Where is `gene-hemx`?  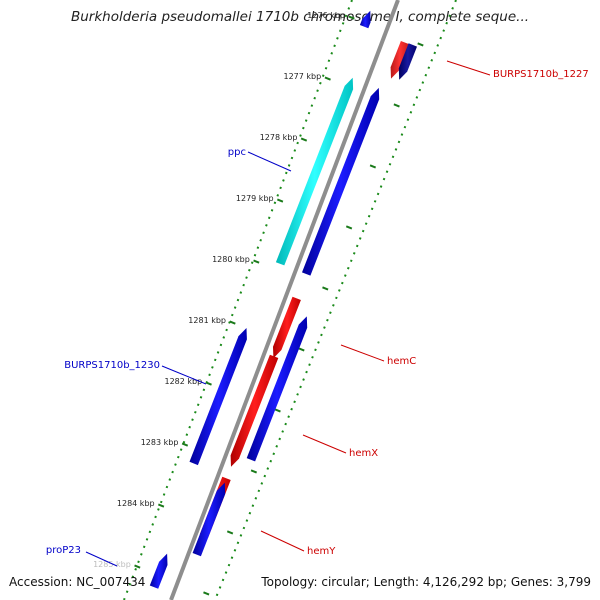
gene-hemx is located at coordinates (254, 410).